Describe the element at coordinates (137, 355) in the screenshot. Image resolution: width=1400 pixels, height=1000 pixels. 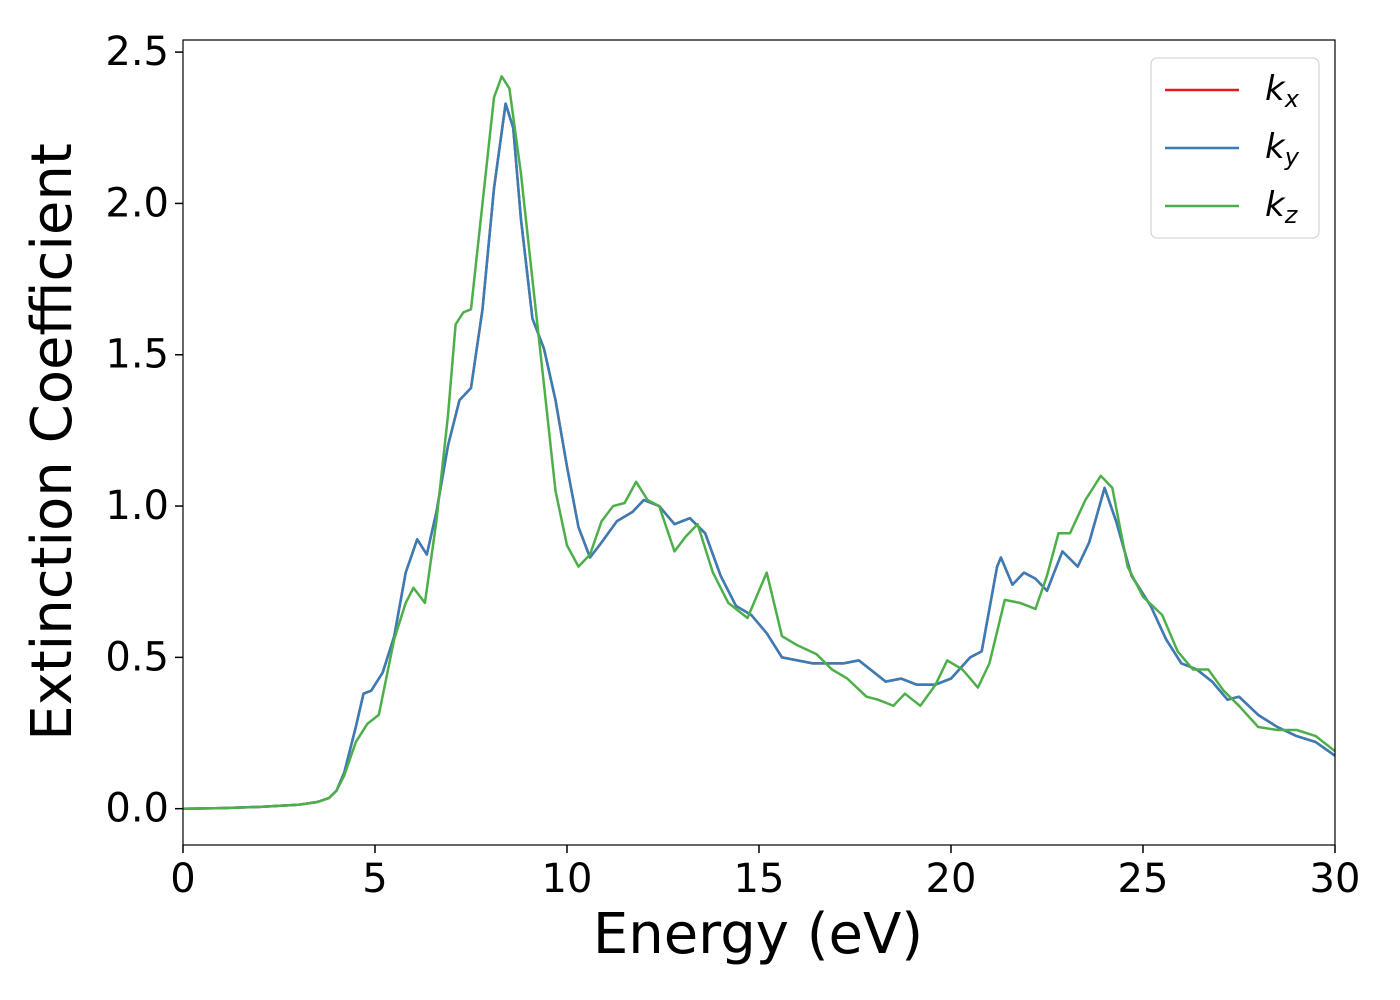
I see `y-tick-label: 1.5` at that location.